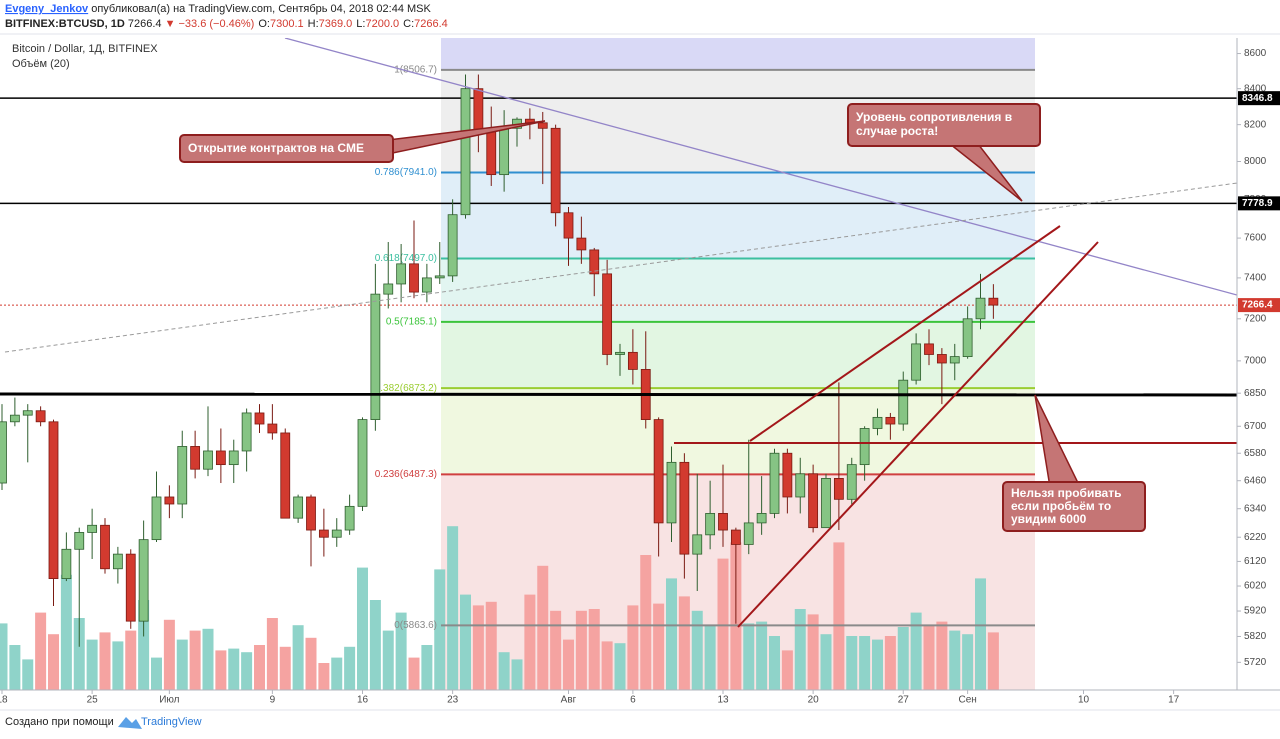 Image resolution: width=1280 pixels, height=739 pixels. I want to click on symbol: BITFINEX:BTCUSD, 1D, so click(65, 24).